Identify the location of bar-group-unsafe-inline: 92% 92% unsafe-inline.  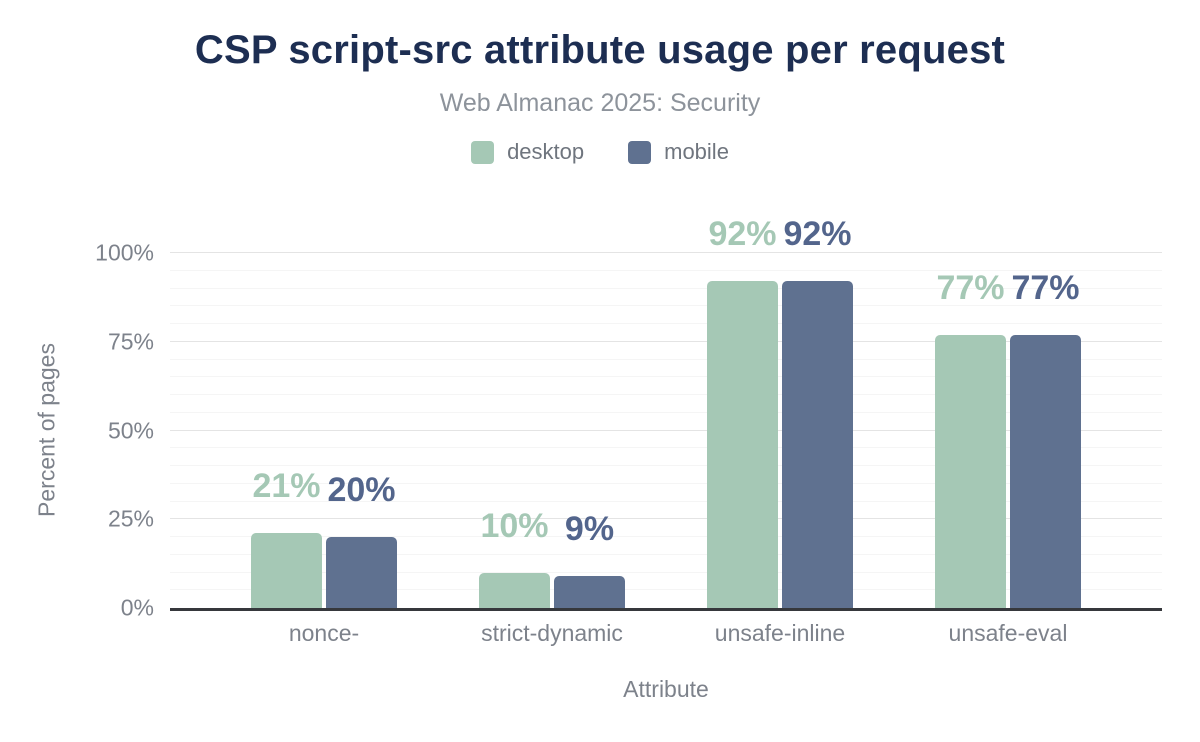
(780, 431).